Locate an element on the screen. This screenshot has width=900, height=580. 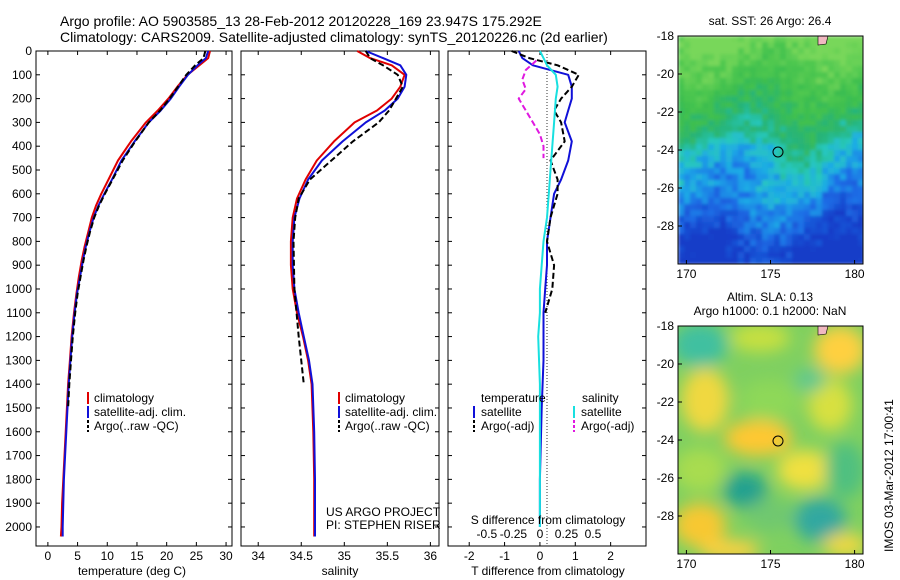
y-tick-label: 1500 is located at coordinates (18, 408).